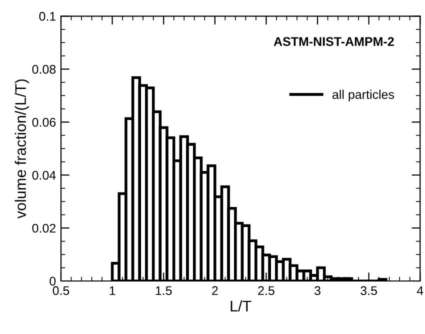 Image resolution: width=425 pixels, height=334 pixels. What do you see at coordinates (44, 228) in the screenshot?
I see `y-tick-label: 0.02` at bounding box center [44, 228].